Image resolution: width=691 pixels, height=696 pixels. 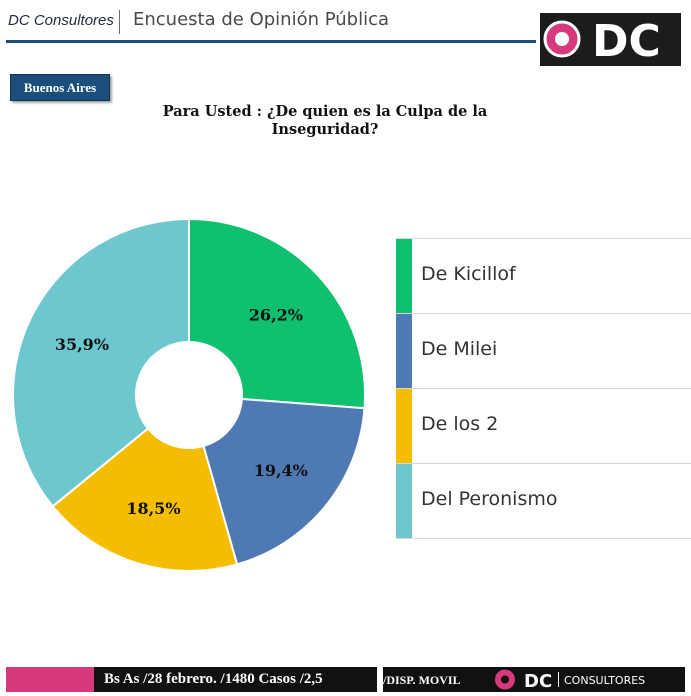 I want to click on footer-logo-divider, so click(x=558, y=679).